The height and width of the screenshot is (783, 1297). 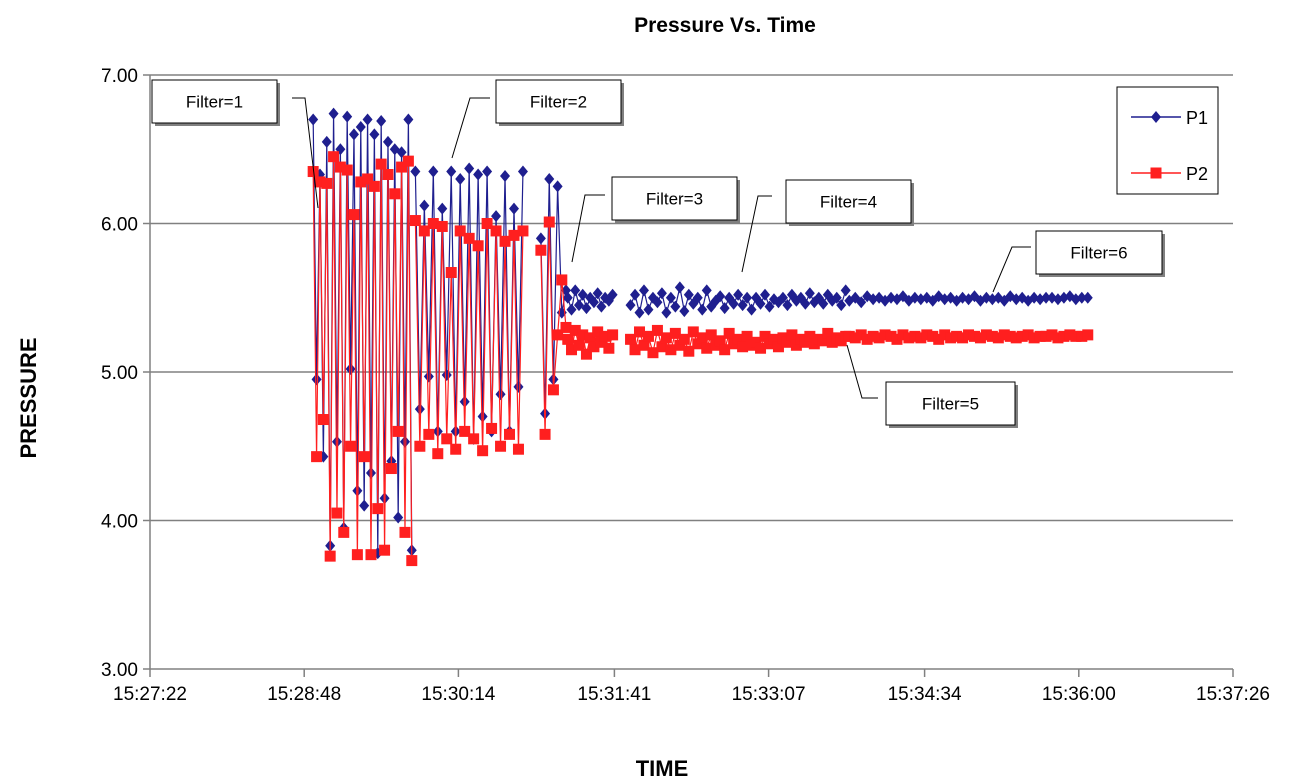 What do you see at coordinates (1197, 174) in the screenshot?
I see `legend-label: P2` at bounding box center [1197, 174].